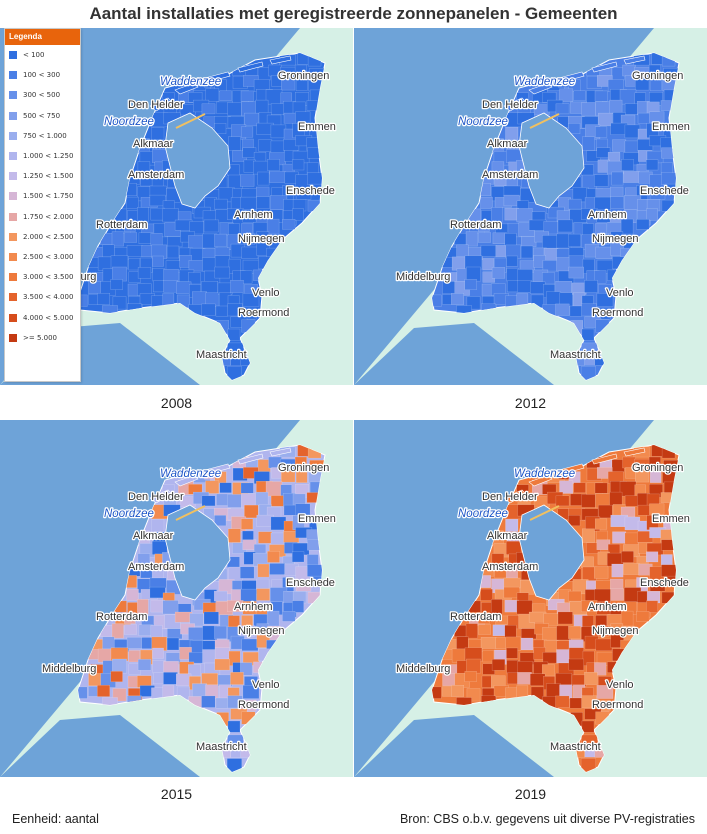 The height and width of the screenshot is (834, 707). What do you see at coordinates (42, 75) in the screenshot?
I see `legend-label: 100 < 300` at bounding box center [42, 75].